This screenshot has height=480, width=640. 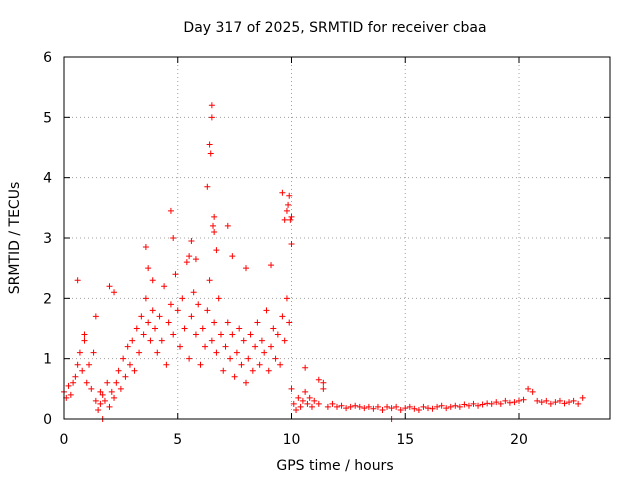 I want to click on y-tick-label: 4, so click(x=47, y=179).